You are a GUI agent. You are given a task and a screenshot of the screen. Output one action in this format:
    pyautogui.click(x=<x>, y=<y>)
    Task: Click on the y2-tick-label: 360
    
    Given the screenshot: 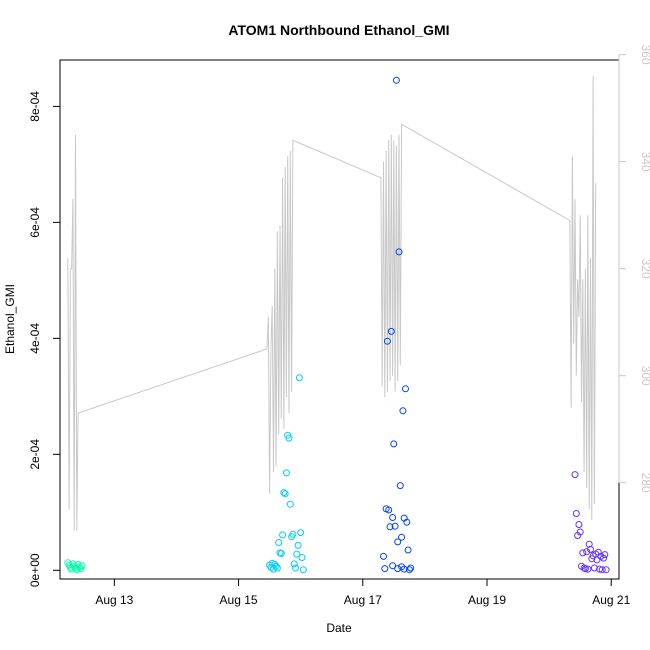 What is the action you would take?
    pyautogui.click(x=644, y=55)
    